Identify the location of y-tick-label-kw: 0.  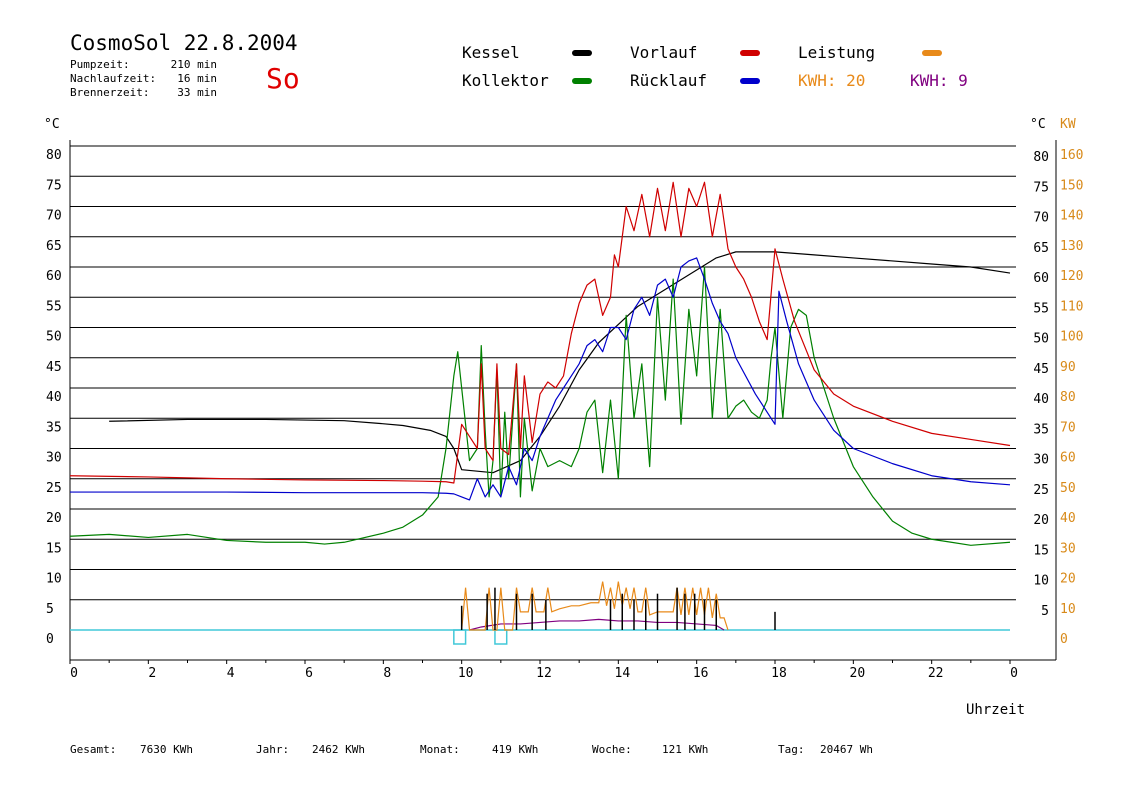
(1064, 639).